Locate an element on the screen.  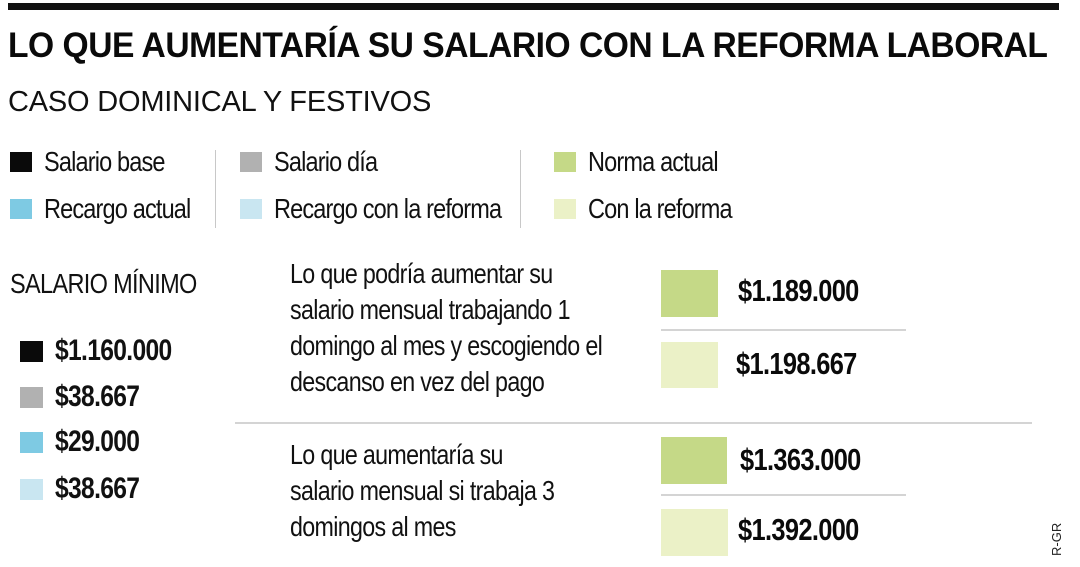
minimum-wage-value: $29.000 is located at coordinates (97, 441).